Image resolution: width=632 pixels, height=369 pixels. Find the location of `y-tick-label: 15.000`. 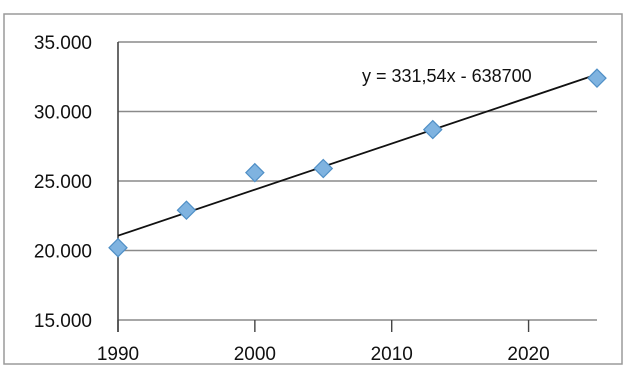

y-tick-label: 15.000 is located at coordinates (63, 321).